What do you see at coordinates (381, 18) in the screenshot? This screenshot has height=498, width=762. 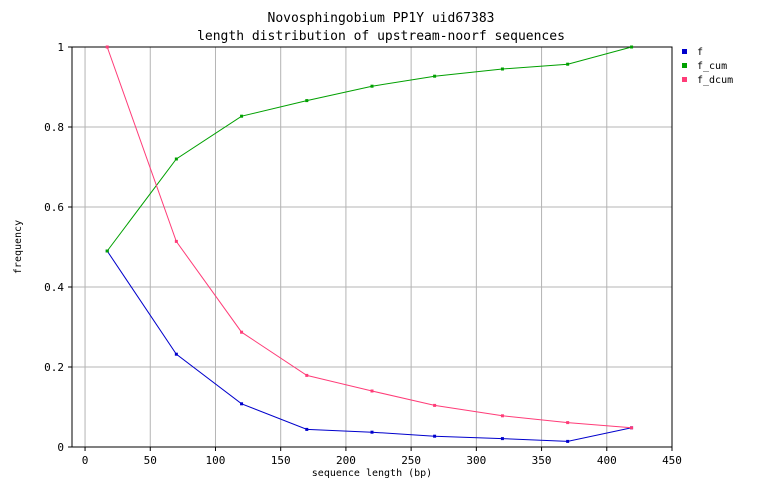 I see `chart-title: Novosphingobium PP1Y uid67383` at bounding box center [381, 18].